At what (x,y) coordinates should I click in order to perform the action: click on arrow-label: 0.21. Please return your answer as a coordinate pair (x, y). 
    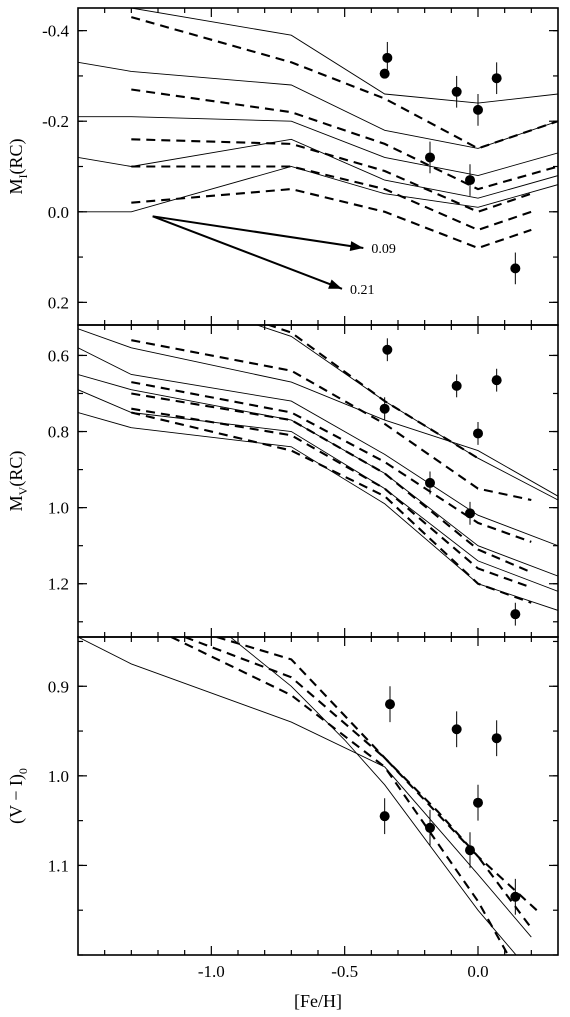
    Looking at the image, I should click on (362, 290).